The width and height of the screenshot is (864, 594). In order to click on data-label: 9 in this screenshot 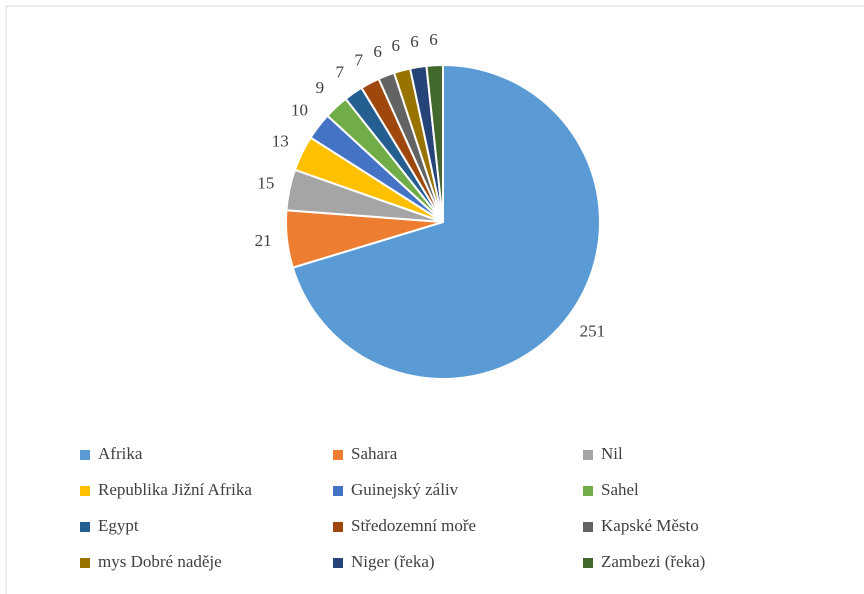, I will do `click(320, 87)`.